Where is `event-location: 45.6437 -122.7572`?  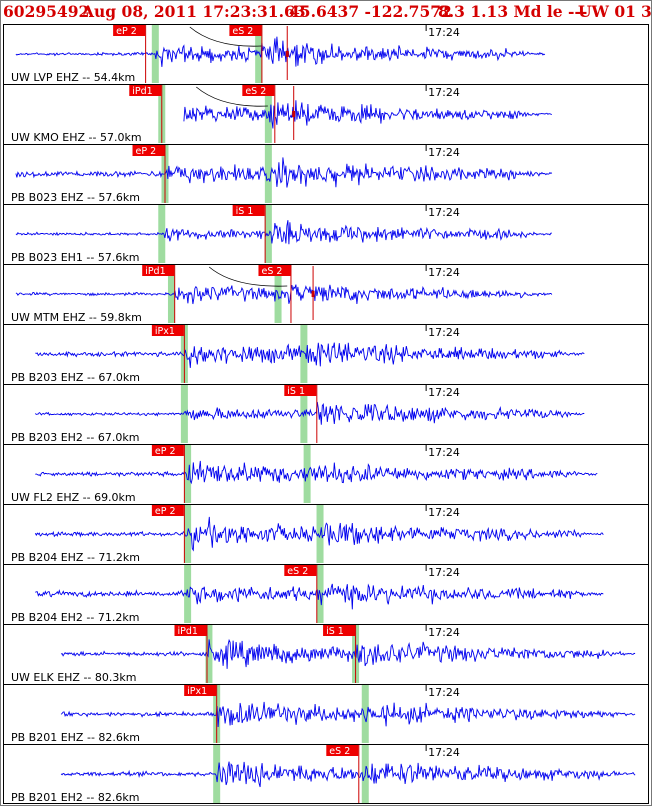 event-location: 45.6437 -122.7572 is located at coordinates (370, 11).